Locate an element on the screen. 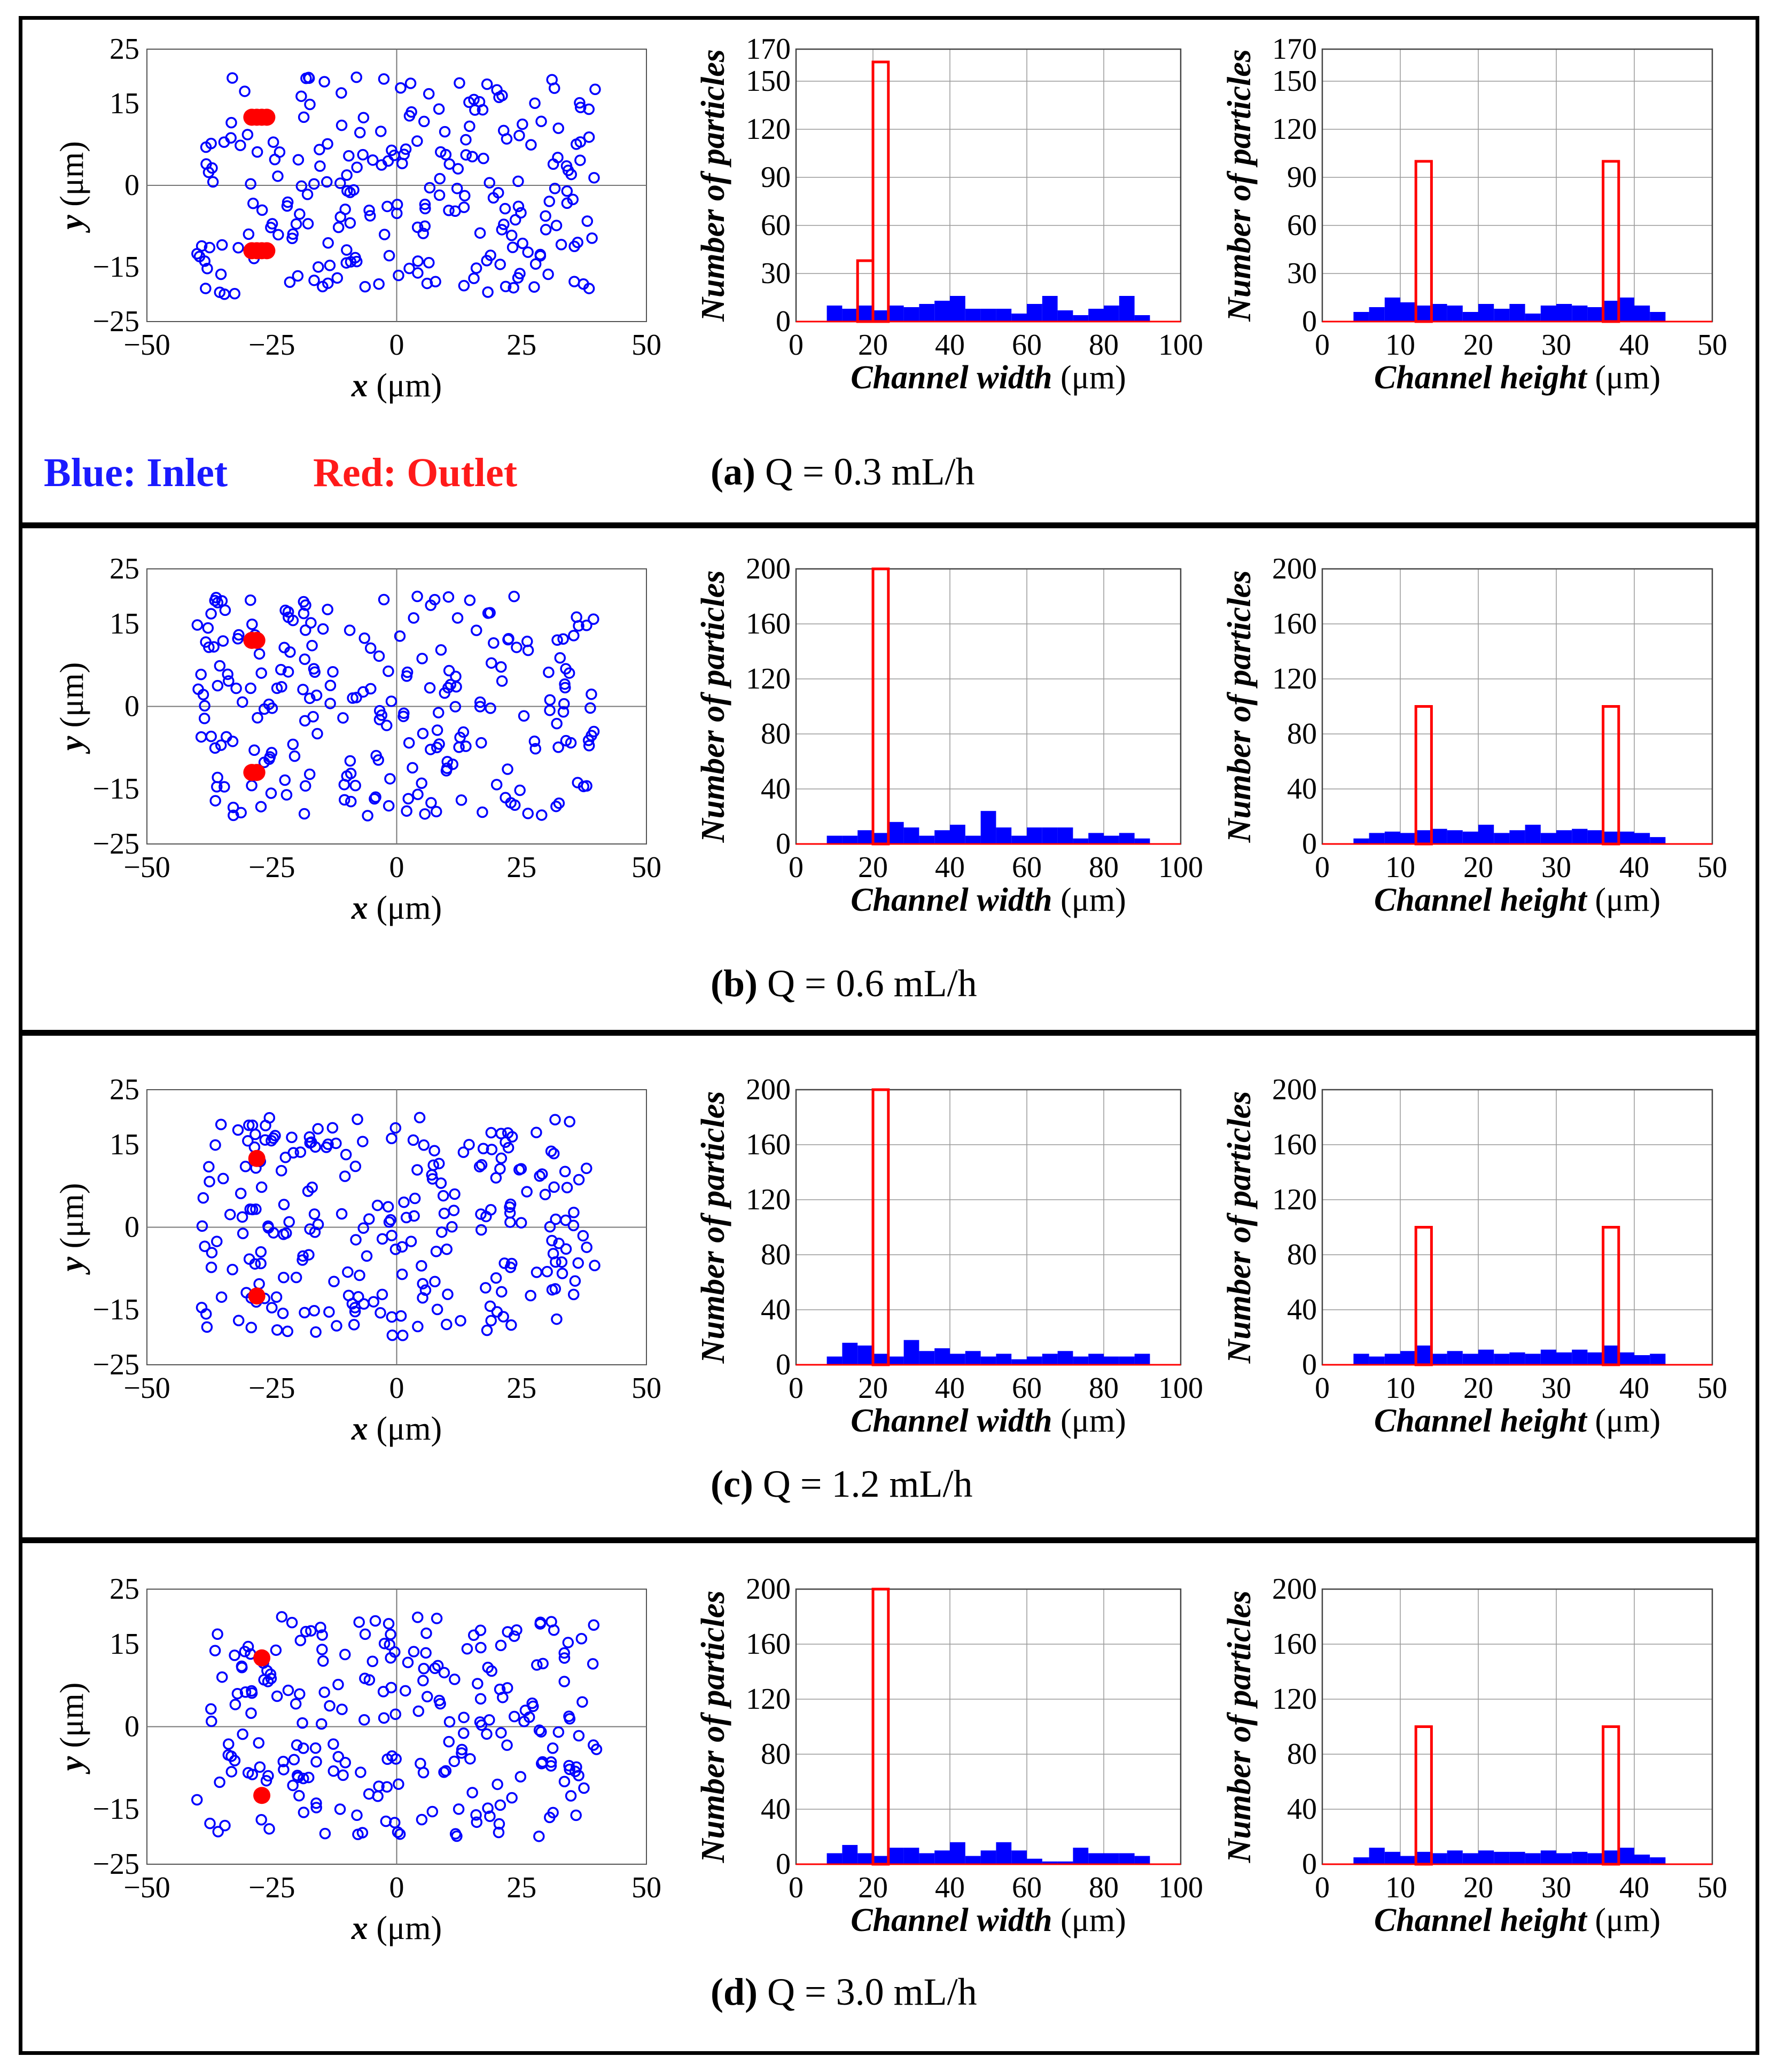  x-tick-label: 20 is located at coordinates (1478, 345).